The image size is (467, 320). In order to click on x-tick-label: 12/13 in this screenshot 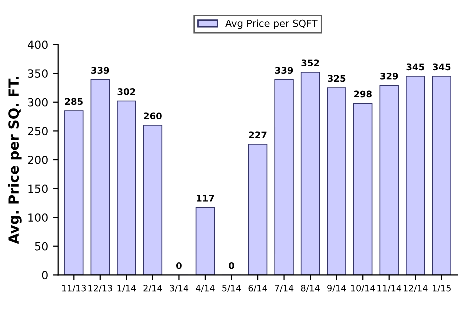, I will do `click(100, 288)`.